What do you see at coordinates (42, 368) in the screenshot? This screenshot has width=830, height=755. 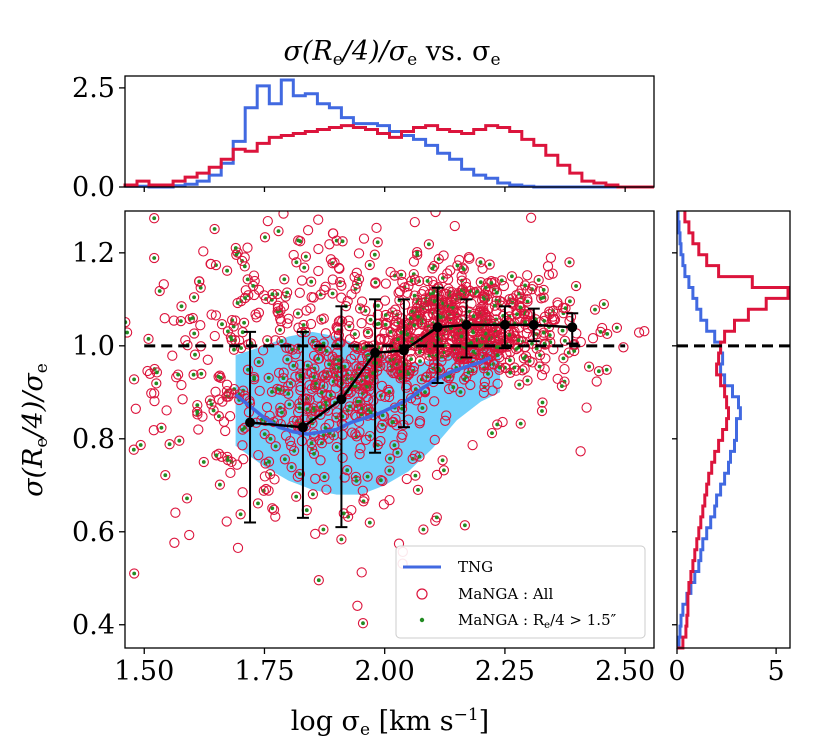 I see `ylabel-sub2: e` at bounding box center [42, 368].